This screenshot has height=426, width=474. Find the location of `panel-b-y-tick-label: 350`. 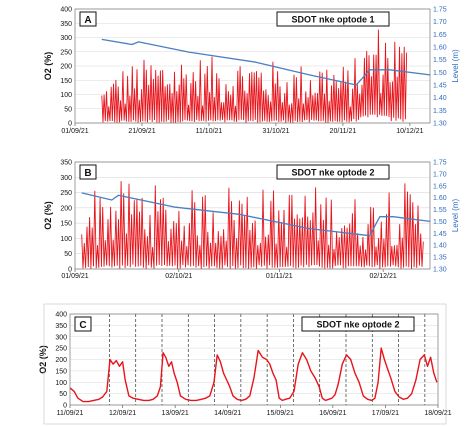

panel-b-y-tick-label: 350 is located at coordinates (66, 163).